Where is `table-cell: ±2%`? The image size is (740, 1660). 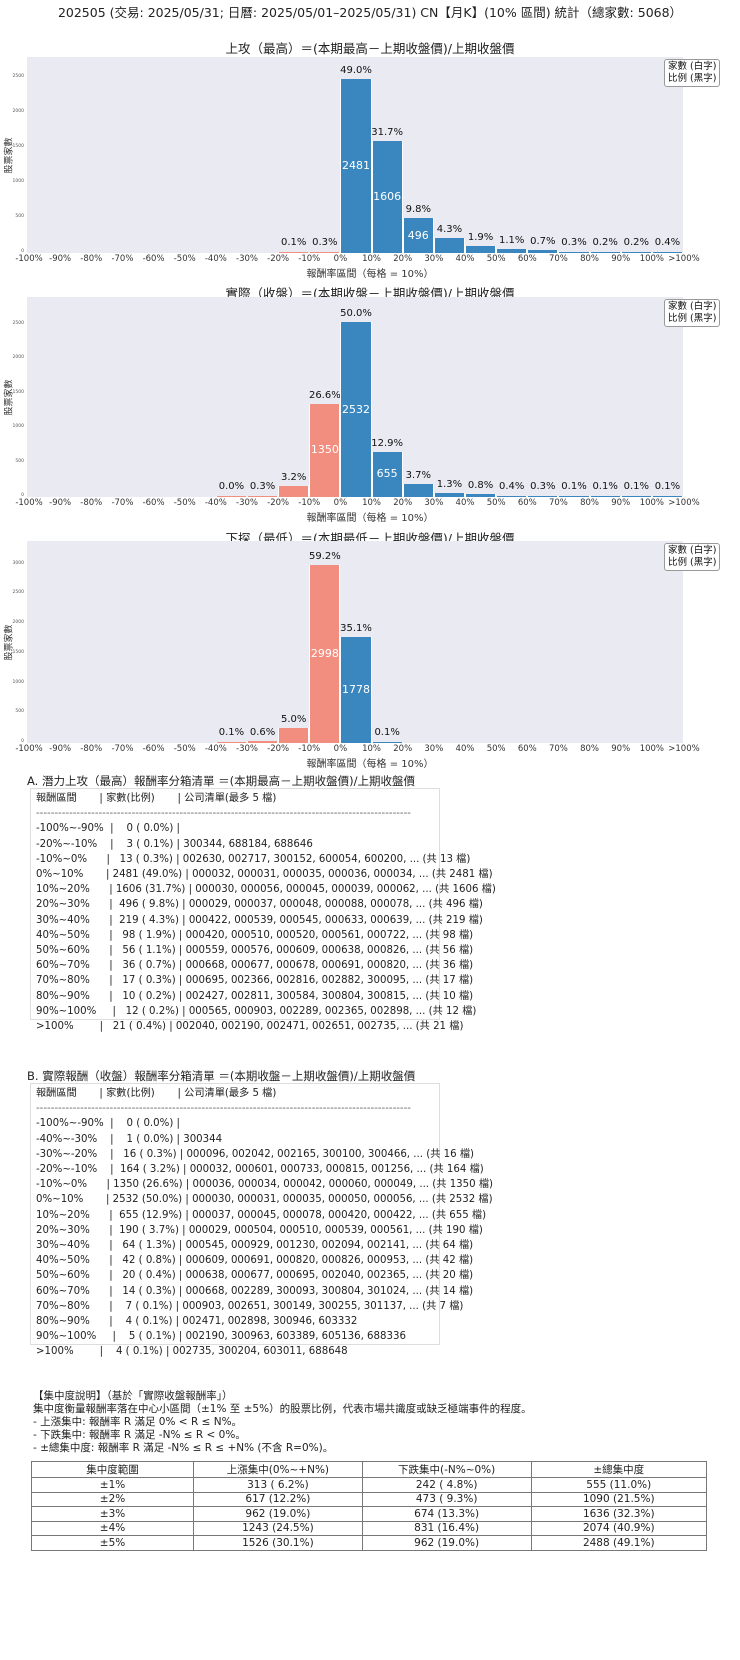
table-cell: ±2% is located at coordinates (112, 1499).